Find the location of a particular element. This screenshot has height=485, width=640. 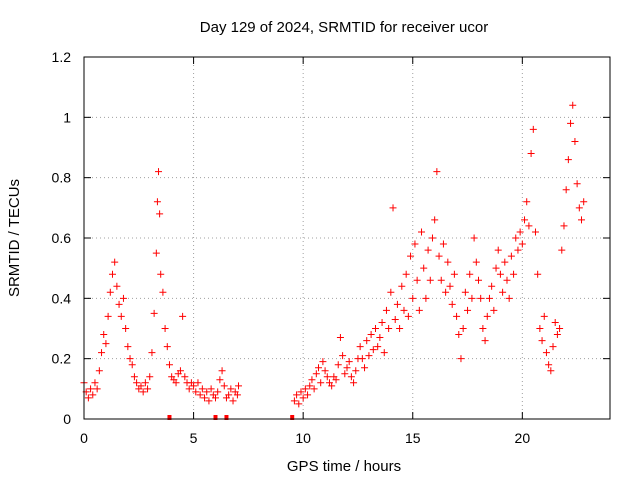

x-tick-label: 20 is located at coordinates (523, 438).